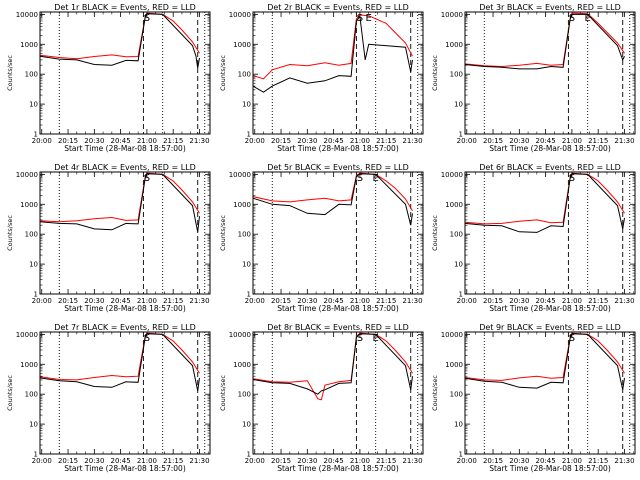 This screenshot has height=480, width=640. Describe the element at coordinates (376, 178) in the screenshot. I see `marker-annotation: E` at that location.